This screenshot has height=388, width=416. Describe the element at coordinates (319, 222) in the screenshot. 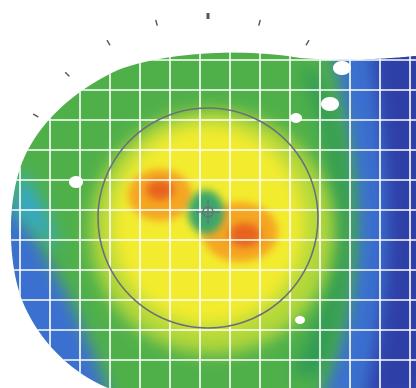

I see `map-teal-band` at that location.